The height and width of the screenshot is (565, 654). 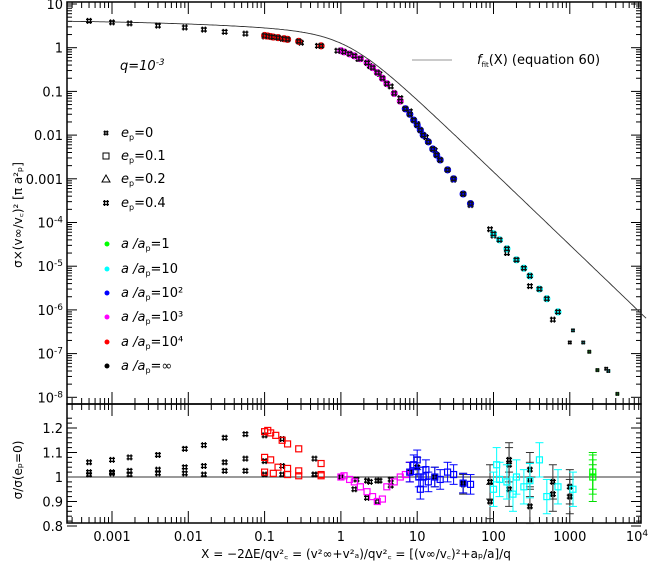 I want to click on q-annotation: q=10-3, so click(x=142, y=66).